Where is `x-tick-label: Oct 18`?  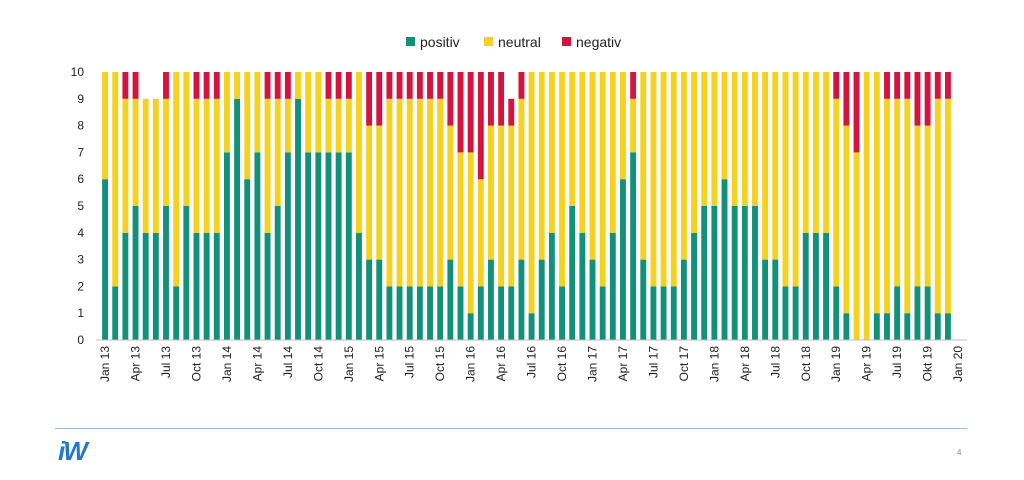 x-tick-label: Oct 18 is located at coordinates (806, 364).